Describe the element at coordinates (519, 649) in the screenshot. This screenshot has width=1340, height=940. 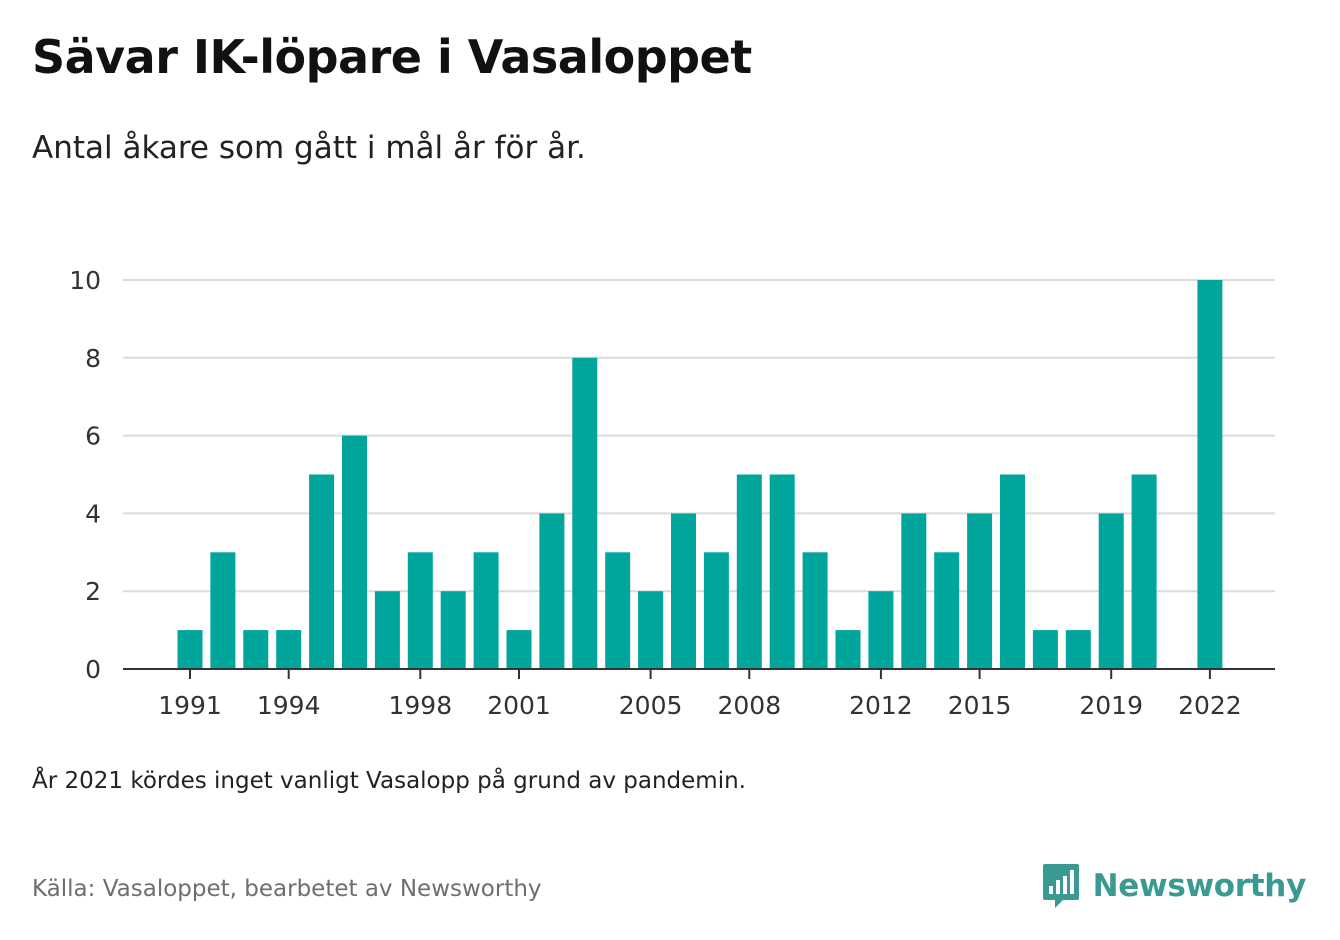
I see `bar-2001` at that location.